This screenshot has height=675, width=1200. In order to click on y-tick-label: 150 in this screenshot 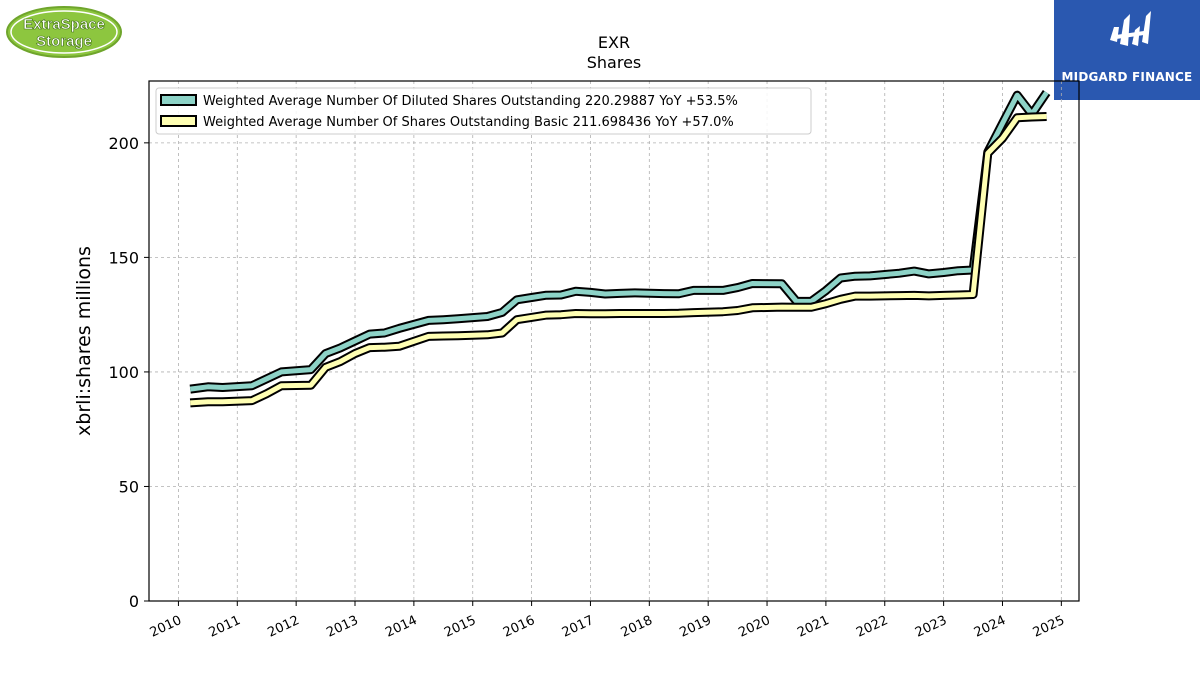, I will do `click(123, 257)`.